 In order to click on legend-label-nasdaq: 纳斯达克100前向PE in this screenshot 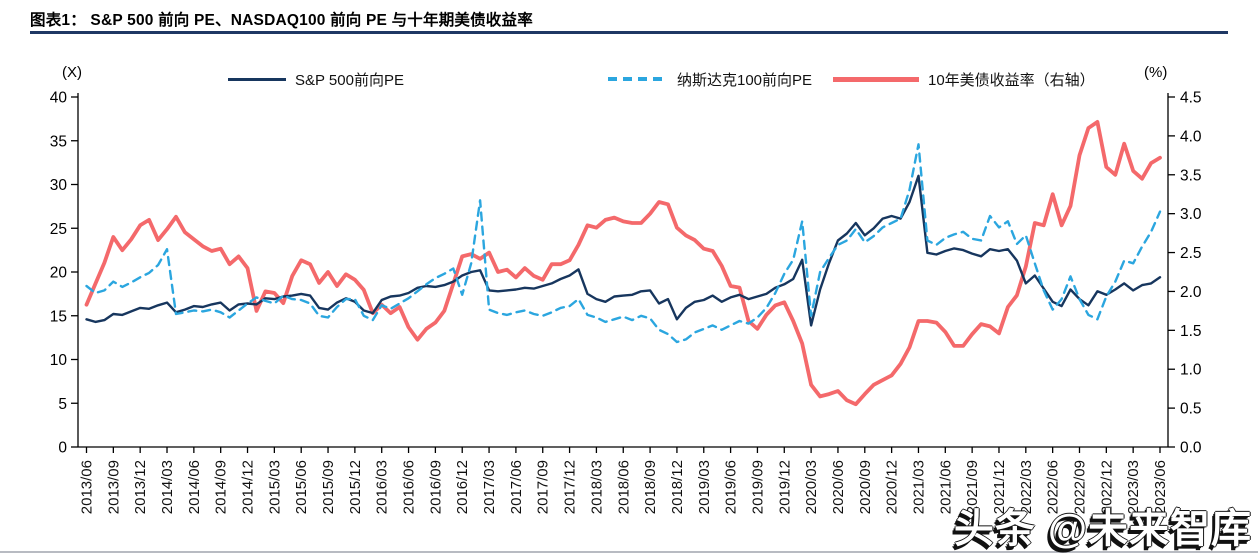, I will do `click(745, 80)`.